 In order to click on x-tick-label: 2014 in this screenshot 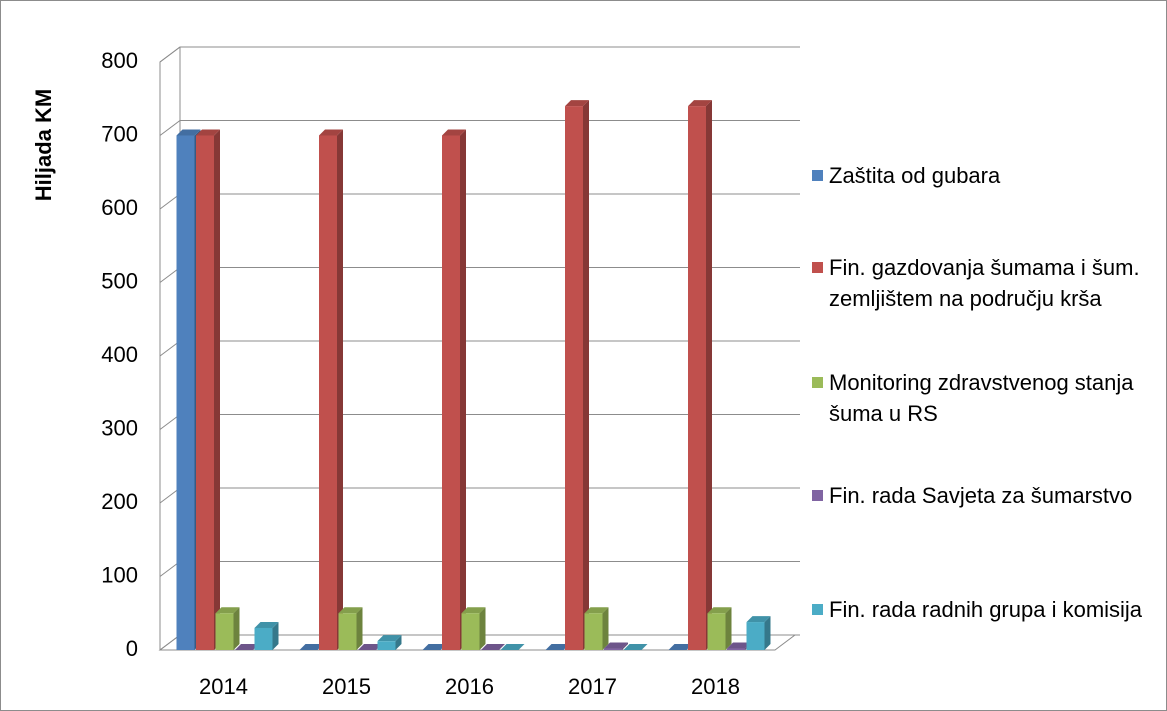, I will do `click(223, 686)`.